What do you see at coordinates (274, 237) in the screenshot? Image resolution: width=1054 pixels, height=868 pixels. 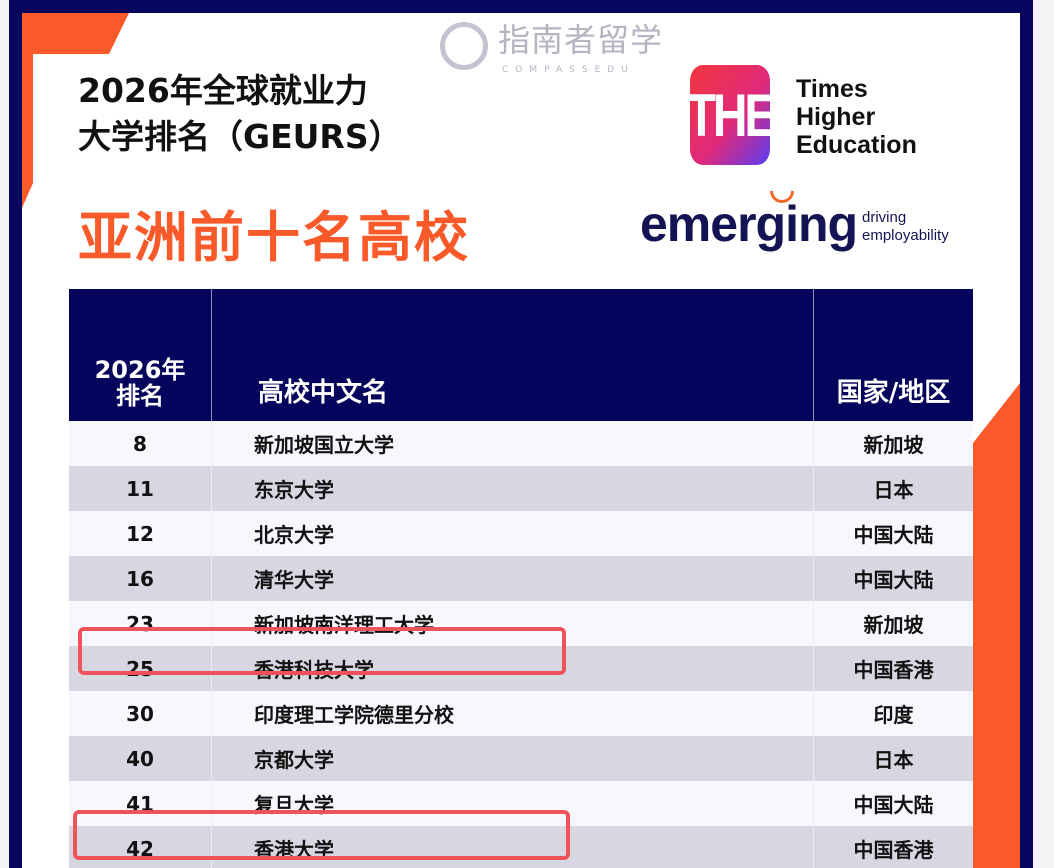 I see `page-subtitle: 亚洲前十名高校` at bounding box center [274, 237].